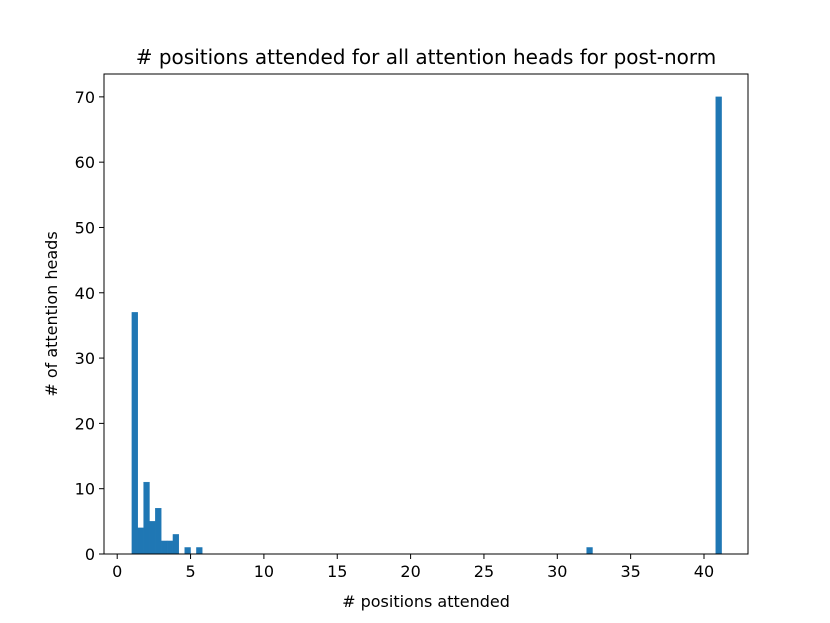 The width and height of the screenshot is (830, 623). I want to click on x-tick-label: 30, so click(557, 571).